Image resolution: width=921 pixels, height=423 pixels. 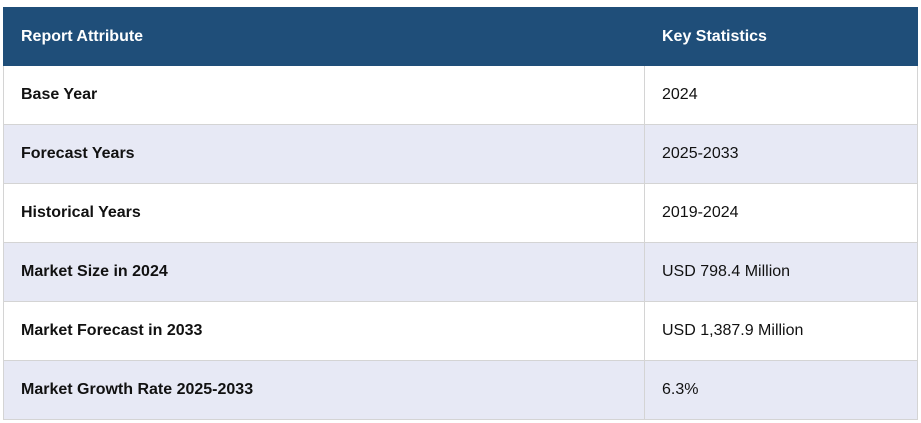 I want to click on table-row: Base Year 2024, so click(x=460, y=95).